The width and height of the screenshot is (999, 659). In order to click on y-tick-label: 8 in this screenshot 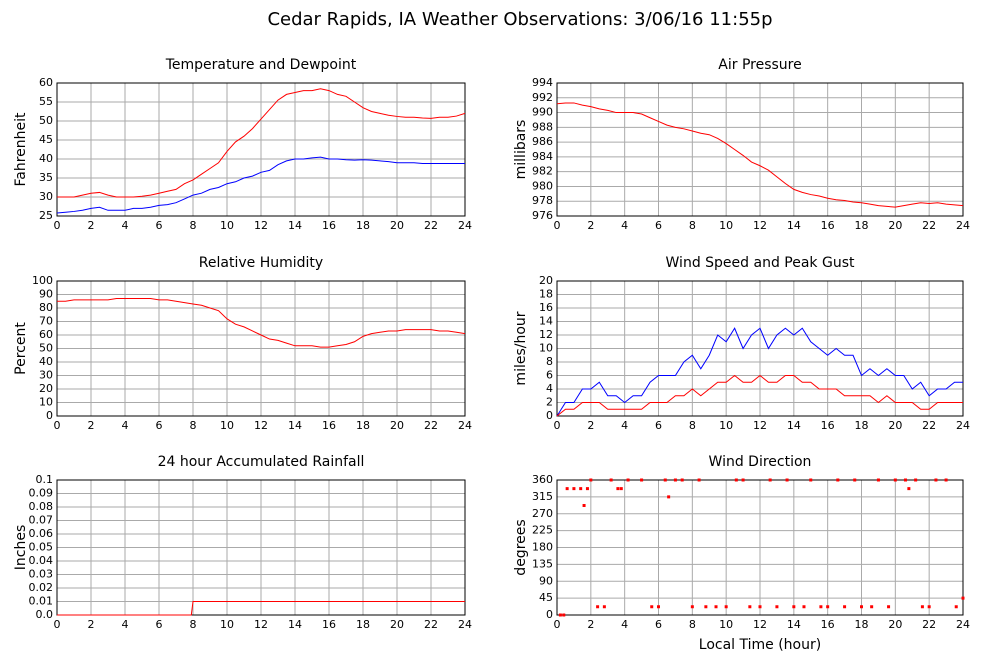, I will do `click(549, 361)`.